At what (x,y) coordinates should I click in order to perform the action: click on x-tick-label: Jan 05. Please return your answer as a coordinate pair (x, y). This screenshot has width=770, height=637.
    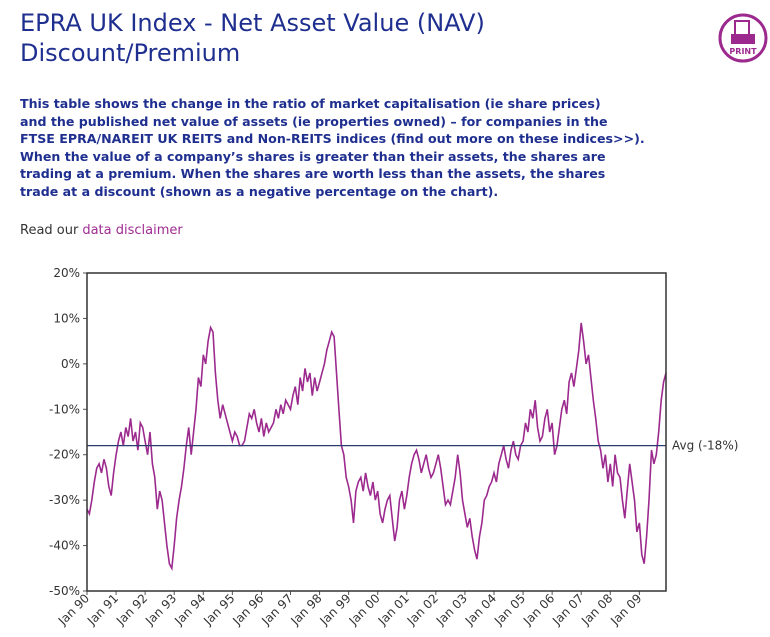
    Looking at the image, I should click on (509, 609).